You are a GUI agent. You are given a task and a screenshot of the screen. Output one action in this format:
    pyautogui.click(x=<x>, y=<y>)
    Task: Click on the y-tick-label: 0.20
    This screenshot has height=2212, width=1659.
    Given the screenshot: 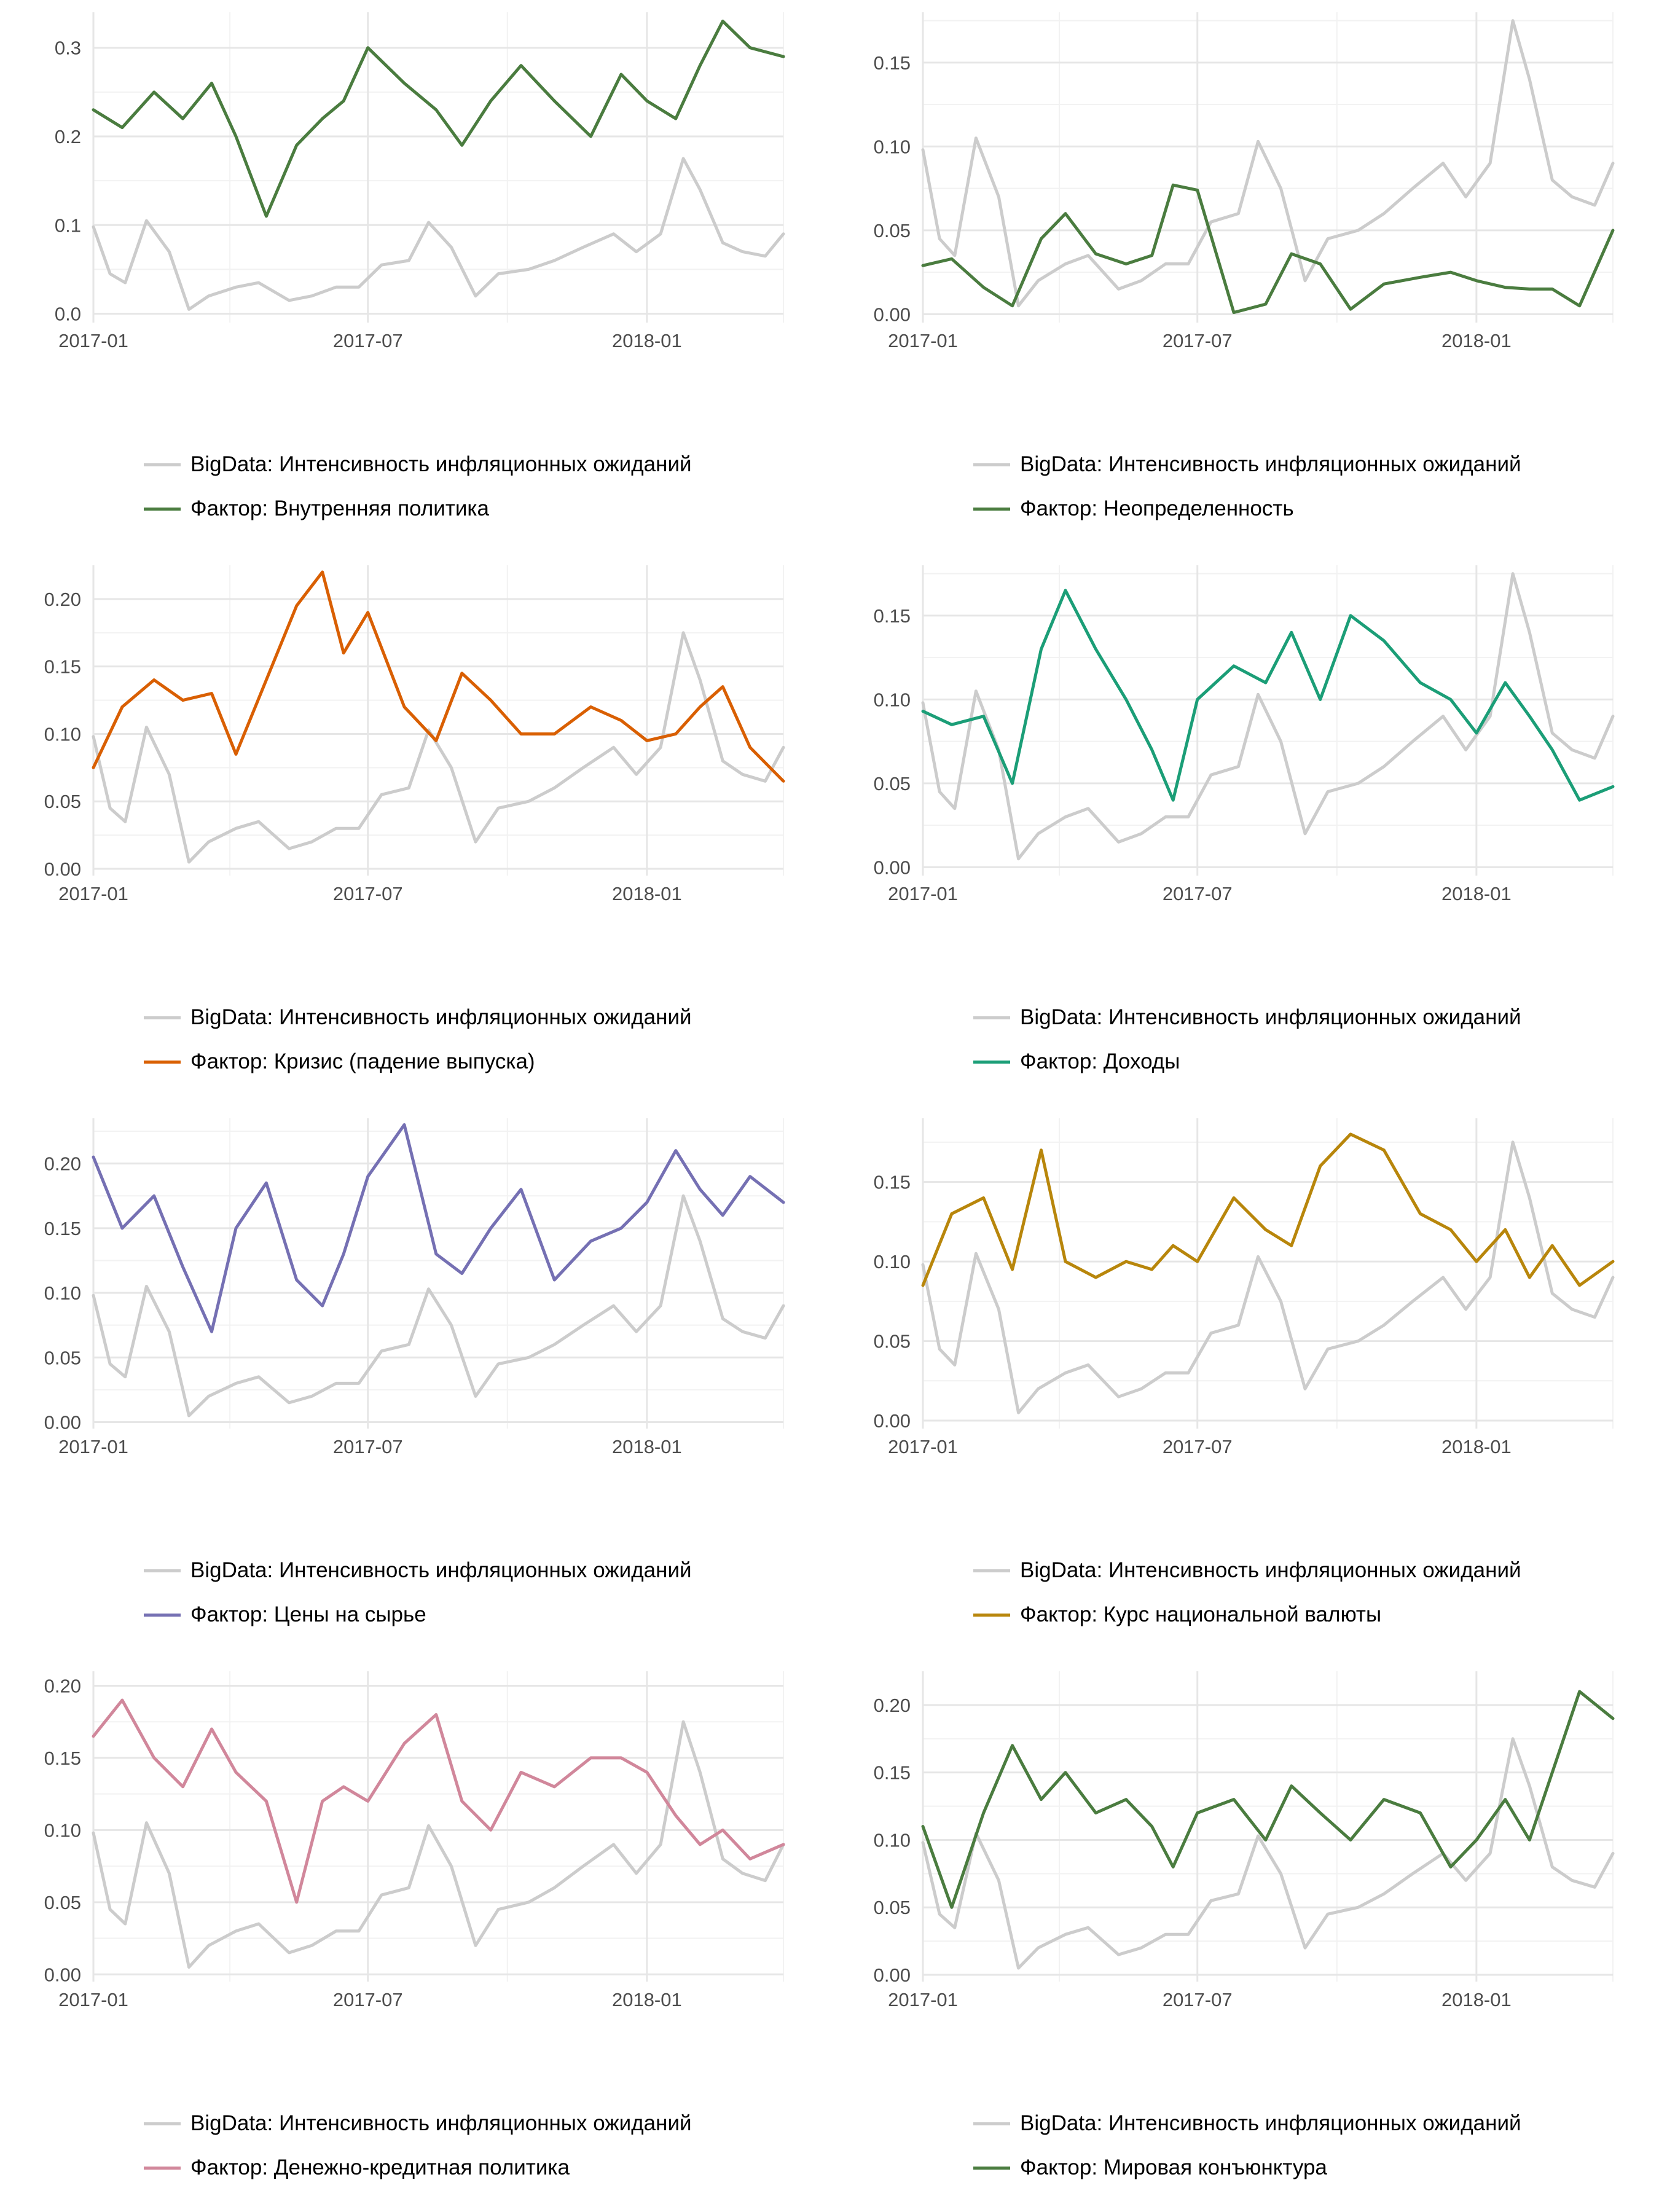 What is the action you would take?
    pyautogui.click(x=892, y=1705)
    